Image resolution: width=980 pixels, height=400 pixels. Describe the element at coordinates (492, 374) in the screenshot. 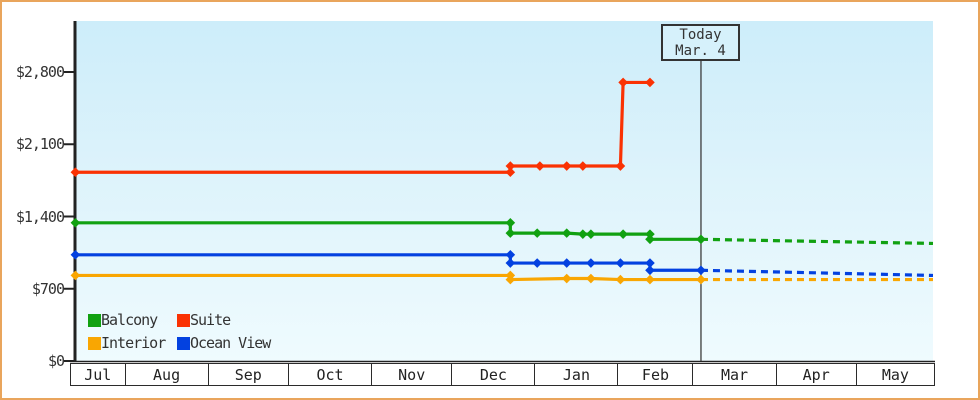

I see `month-cell-dec: Dec` at that location.